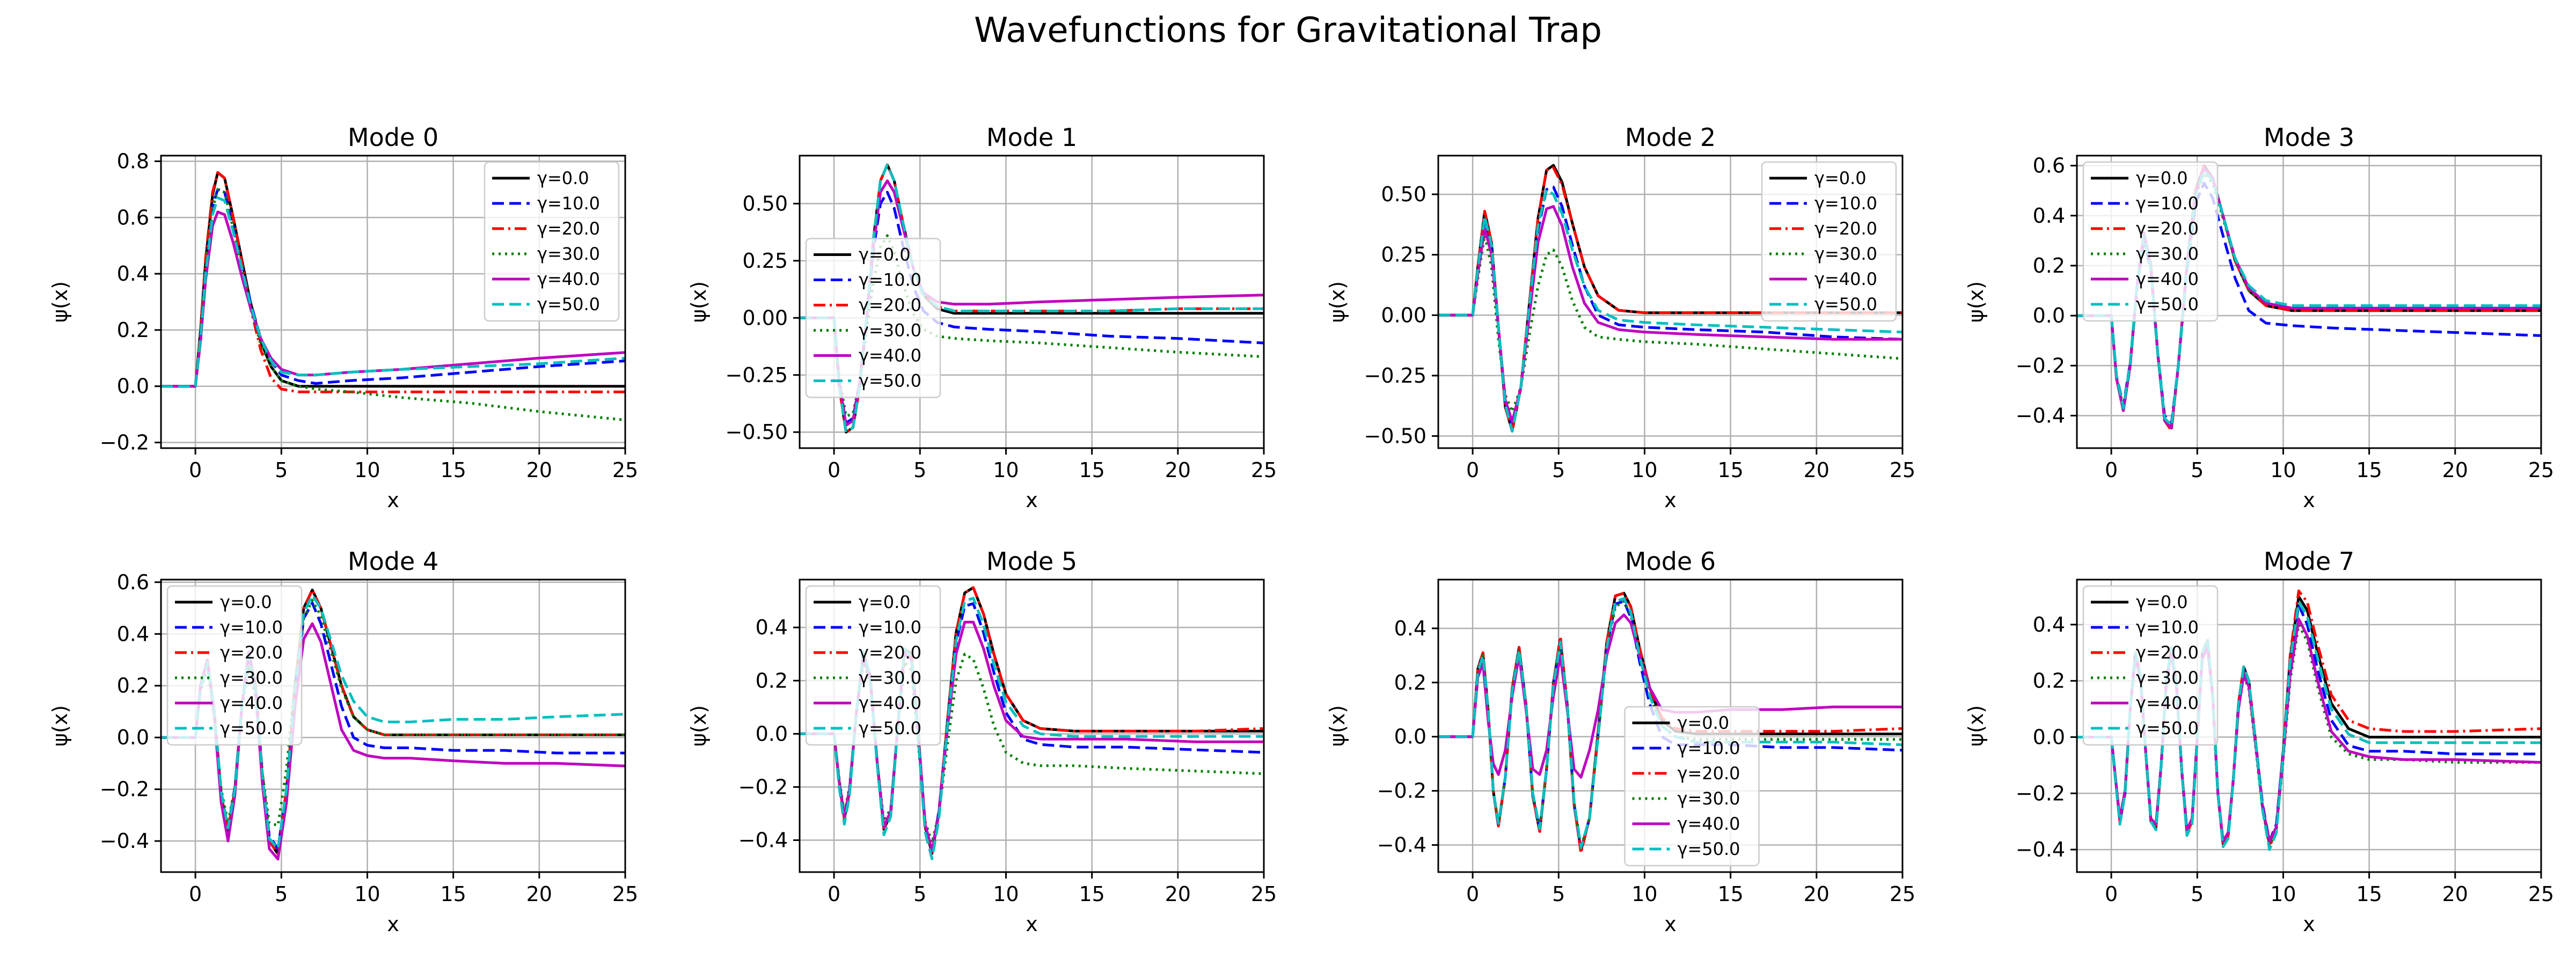 This screenshot has width=2576, height=966. Describe the element at coordinates (2309, 137) in the screenshot. I see `subplot-title: Mode 3` at that location.